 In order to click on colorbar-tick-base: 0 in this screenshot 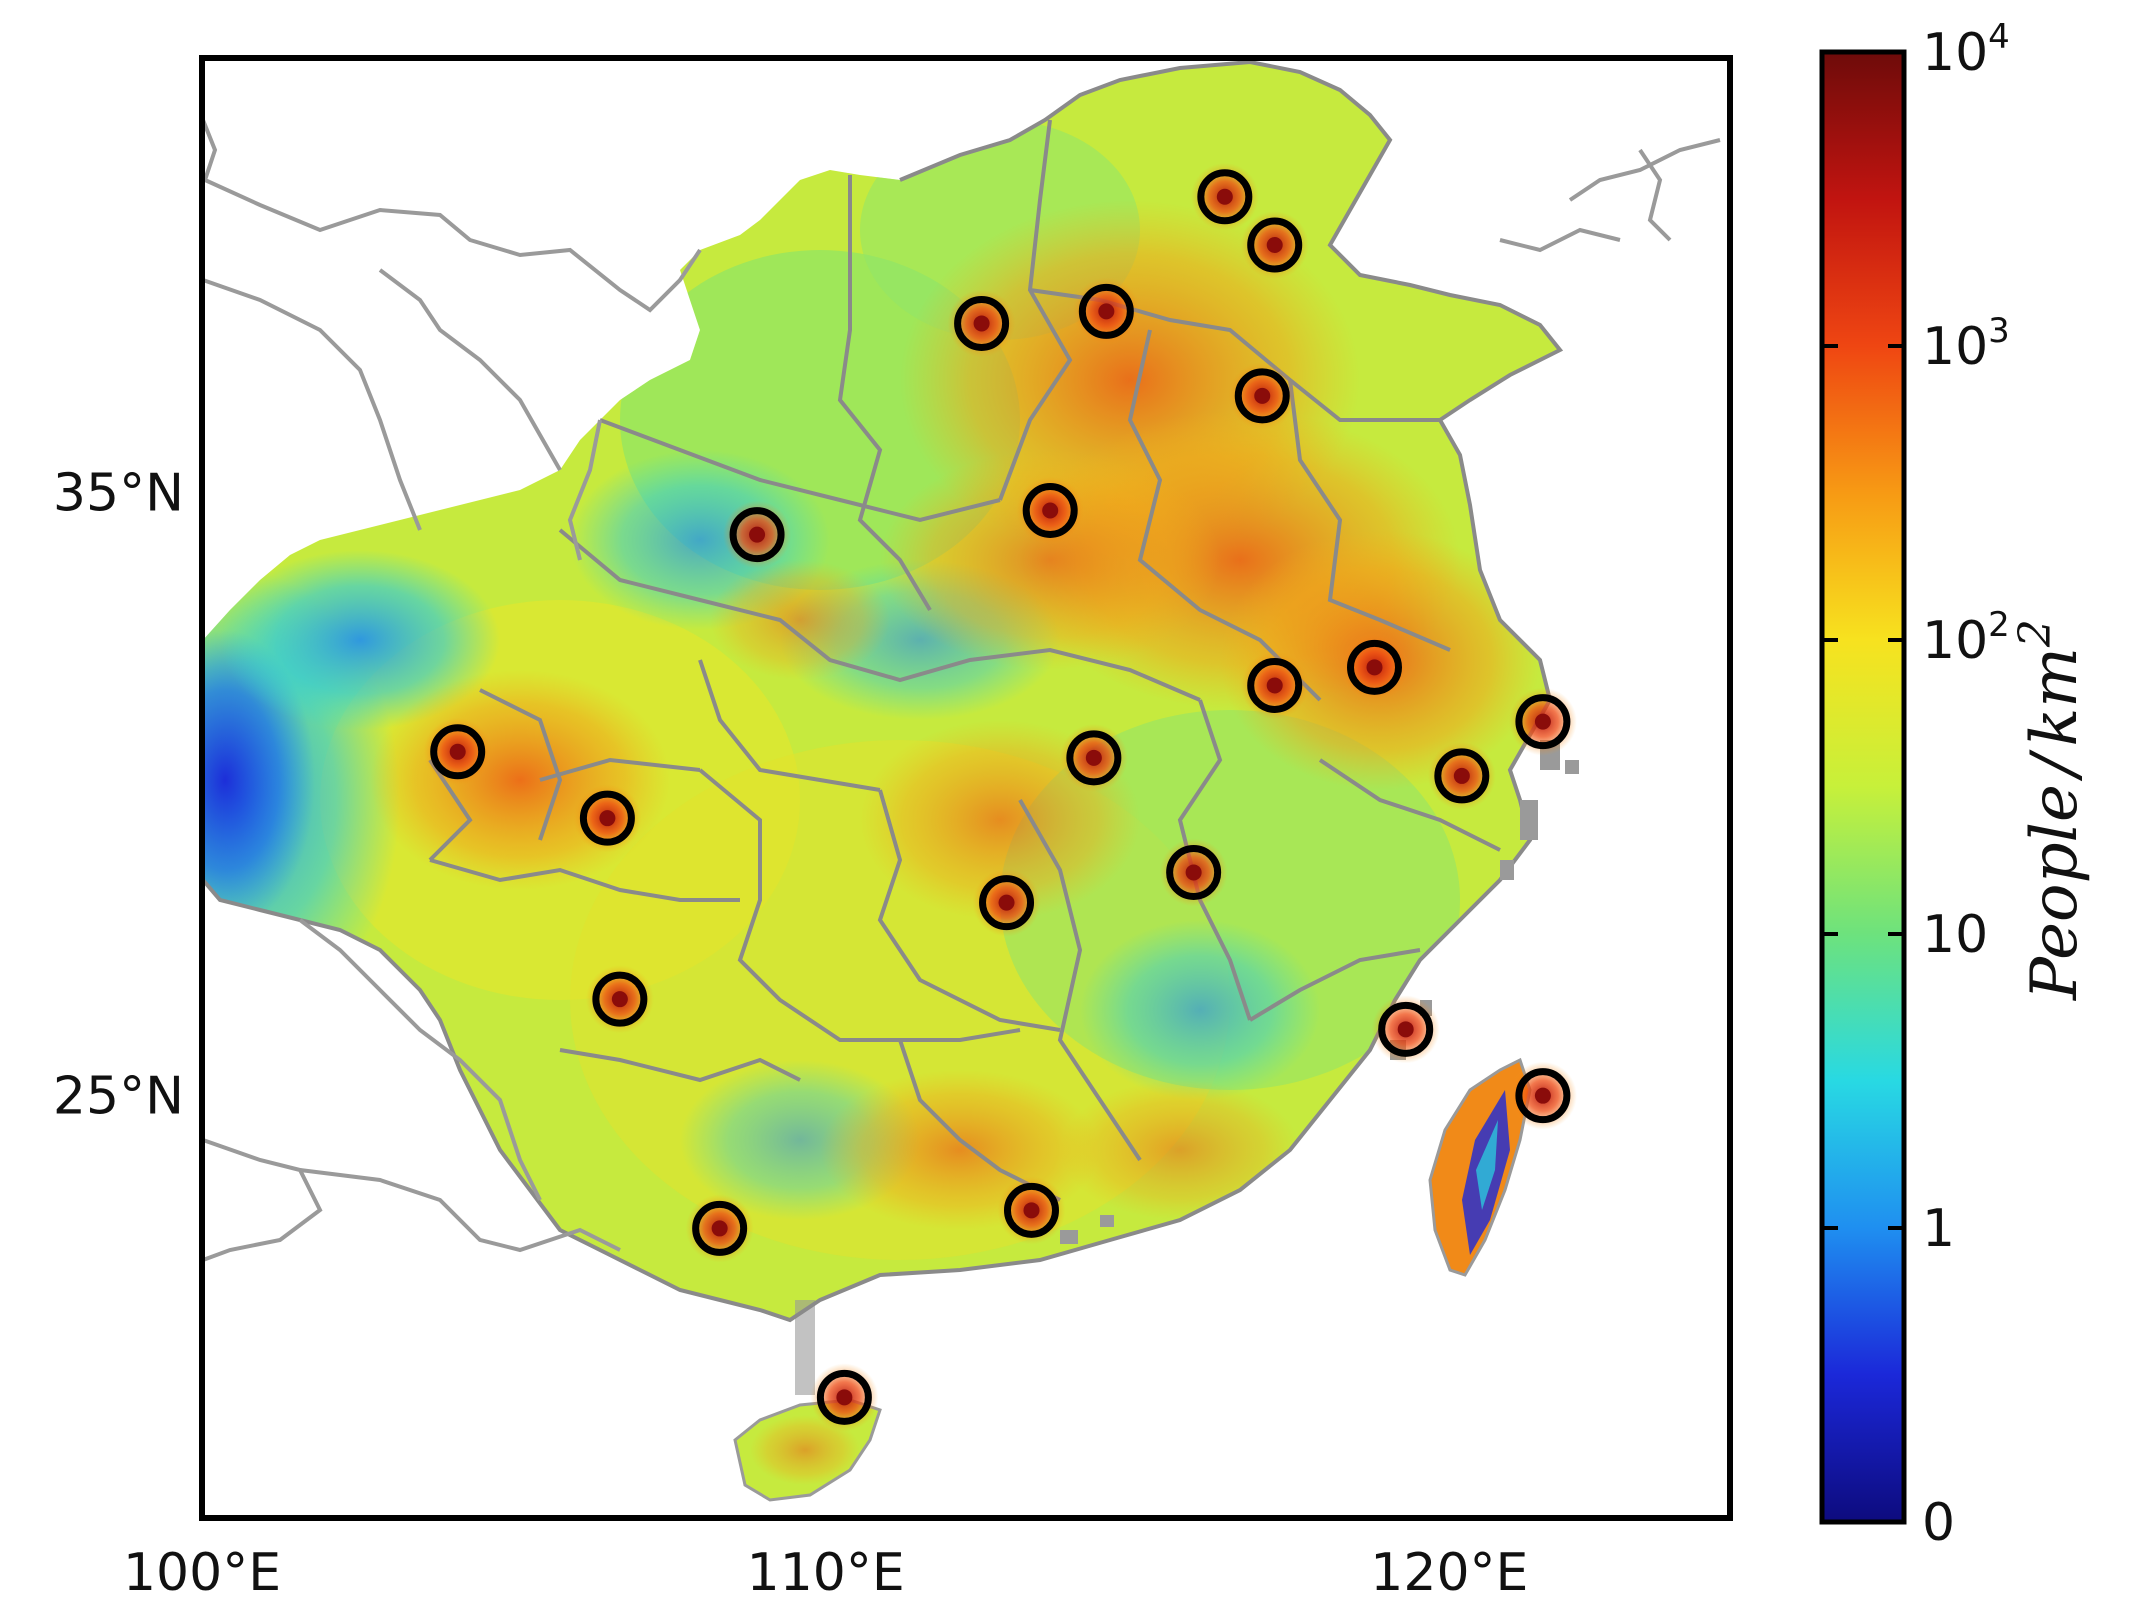, I will do `click(1938, 1523)`.